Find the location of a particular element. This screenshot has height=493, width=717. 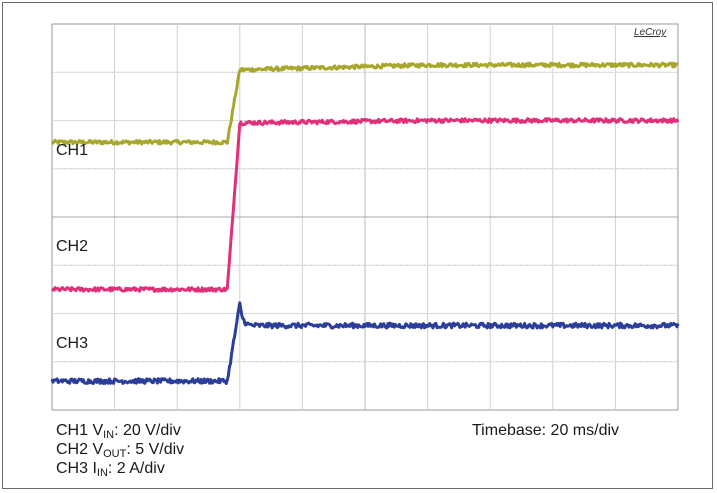

ch3-scale: CH3 IIN: 2 A/div is located at coordinates (110, 469).